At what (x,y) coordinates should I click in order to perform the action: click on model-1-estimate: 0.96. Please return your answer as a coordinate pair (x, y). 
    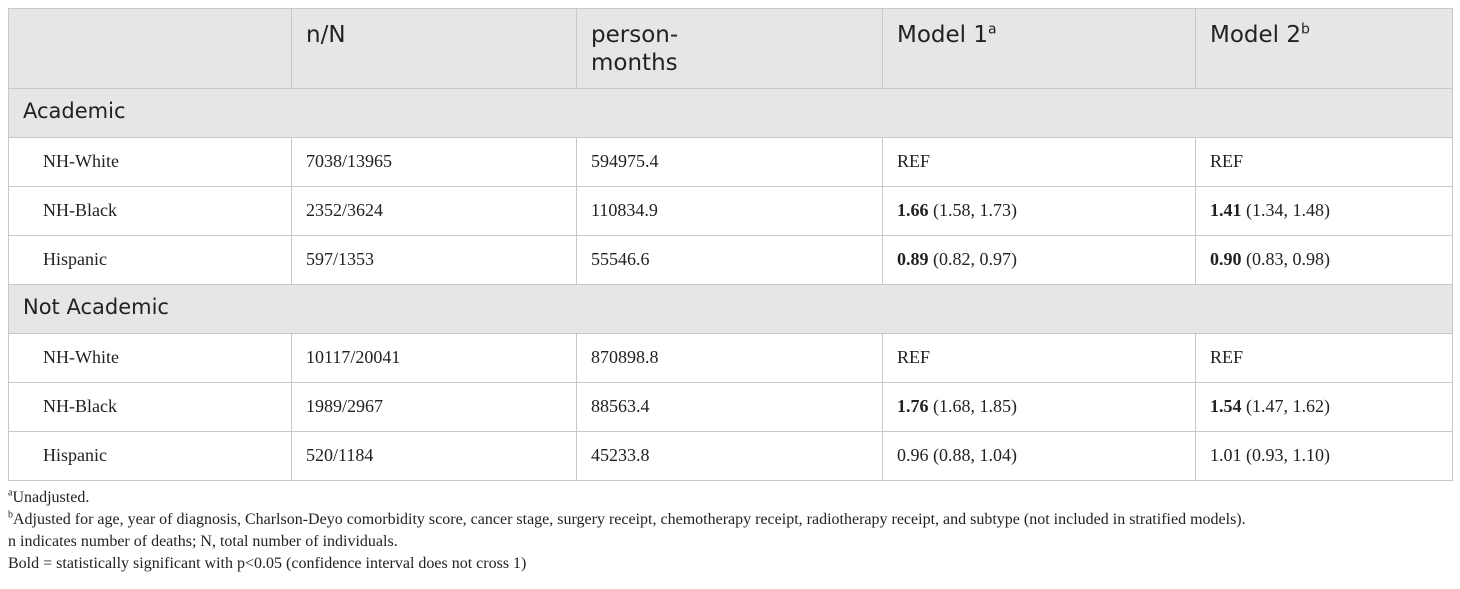
    Looking at the image, I should click on (913, 455).